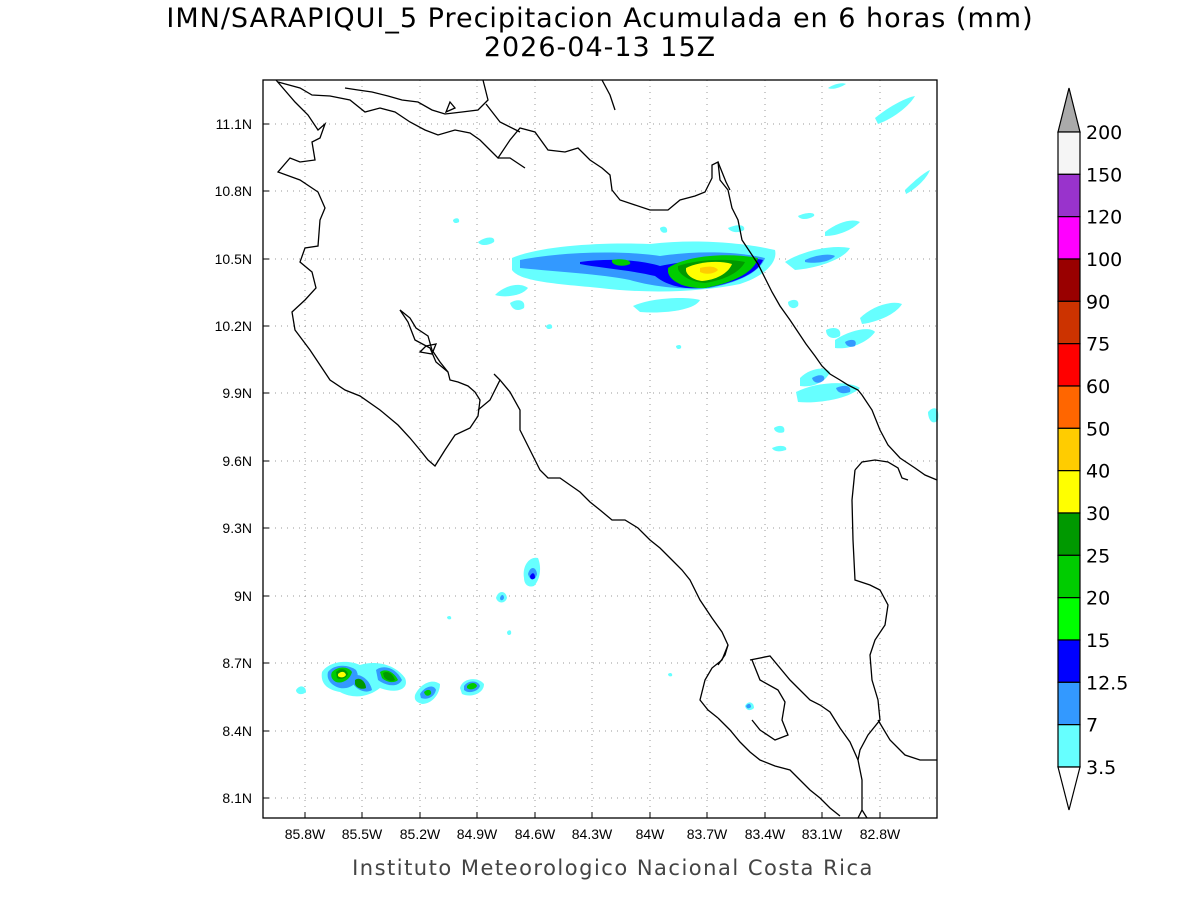 The image size is (1200, 900). I want to click on lat-tick-label: 8.4N, so click(237, 731).